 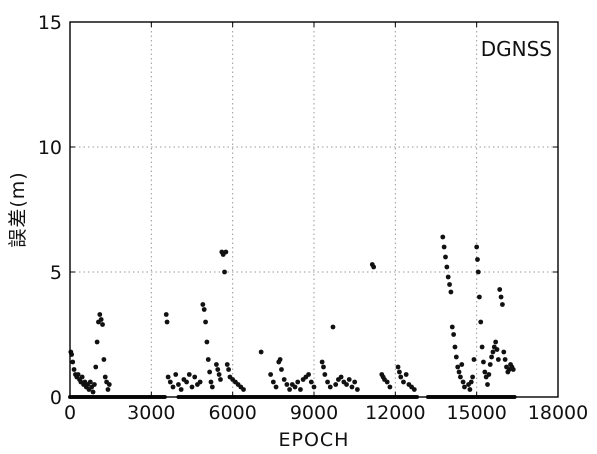 I want to click on x-tick-label: 15000, so click(x=476, y=413).